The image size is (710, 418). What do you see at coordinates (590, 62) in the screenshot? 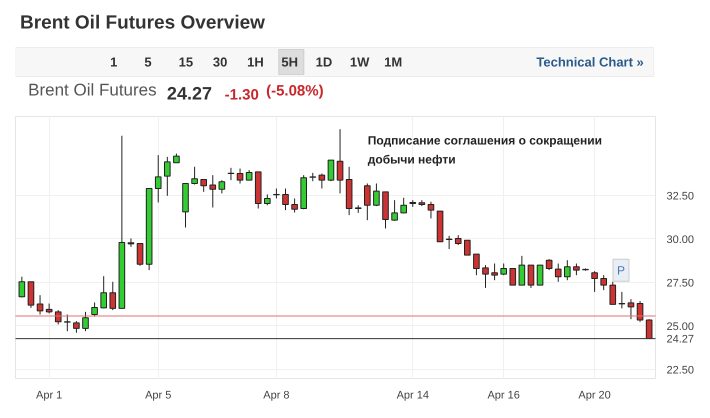
I see `text: Technical Chart »` at bounding box center [590, 62].